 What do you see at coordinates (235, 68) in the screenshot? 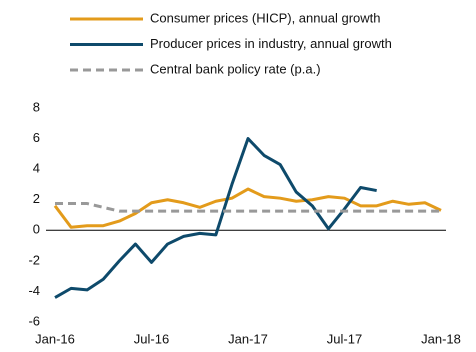
I see `legend-label: Central bank policy rate (p.a.)` at bounding box center [235, 68].